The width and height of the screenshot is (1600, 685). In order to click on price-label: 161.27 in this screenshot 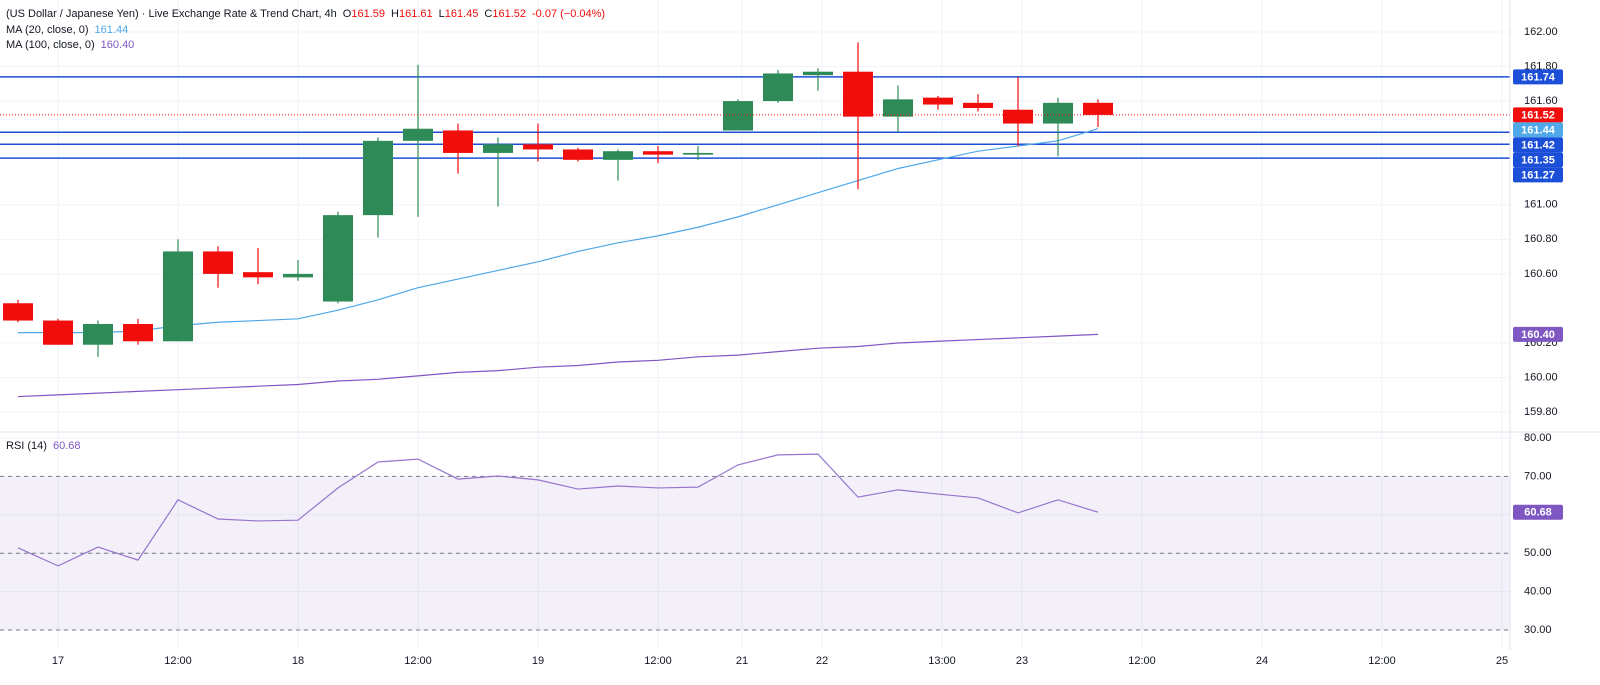, I will do `click(1538, 175)`.